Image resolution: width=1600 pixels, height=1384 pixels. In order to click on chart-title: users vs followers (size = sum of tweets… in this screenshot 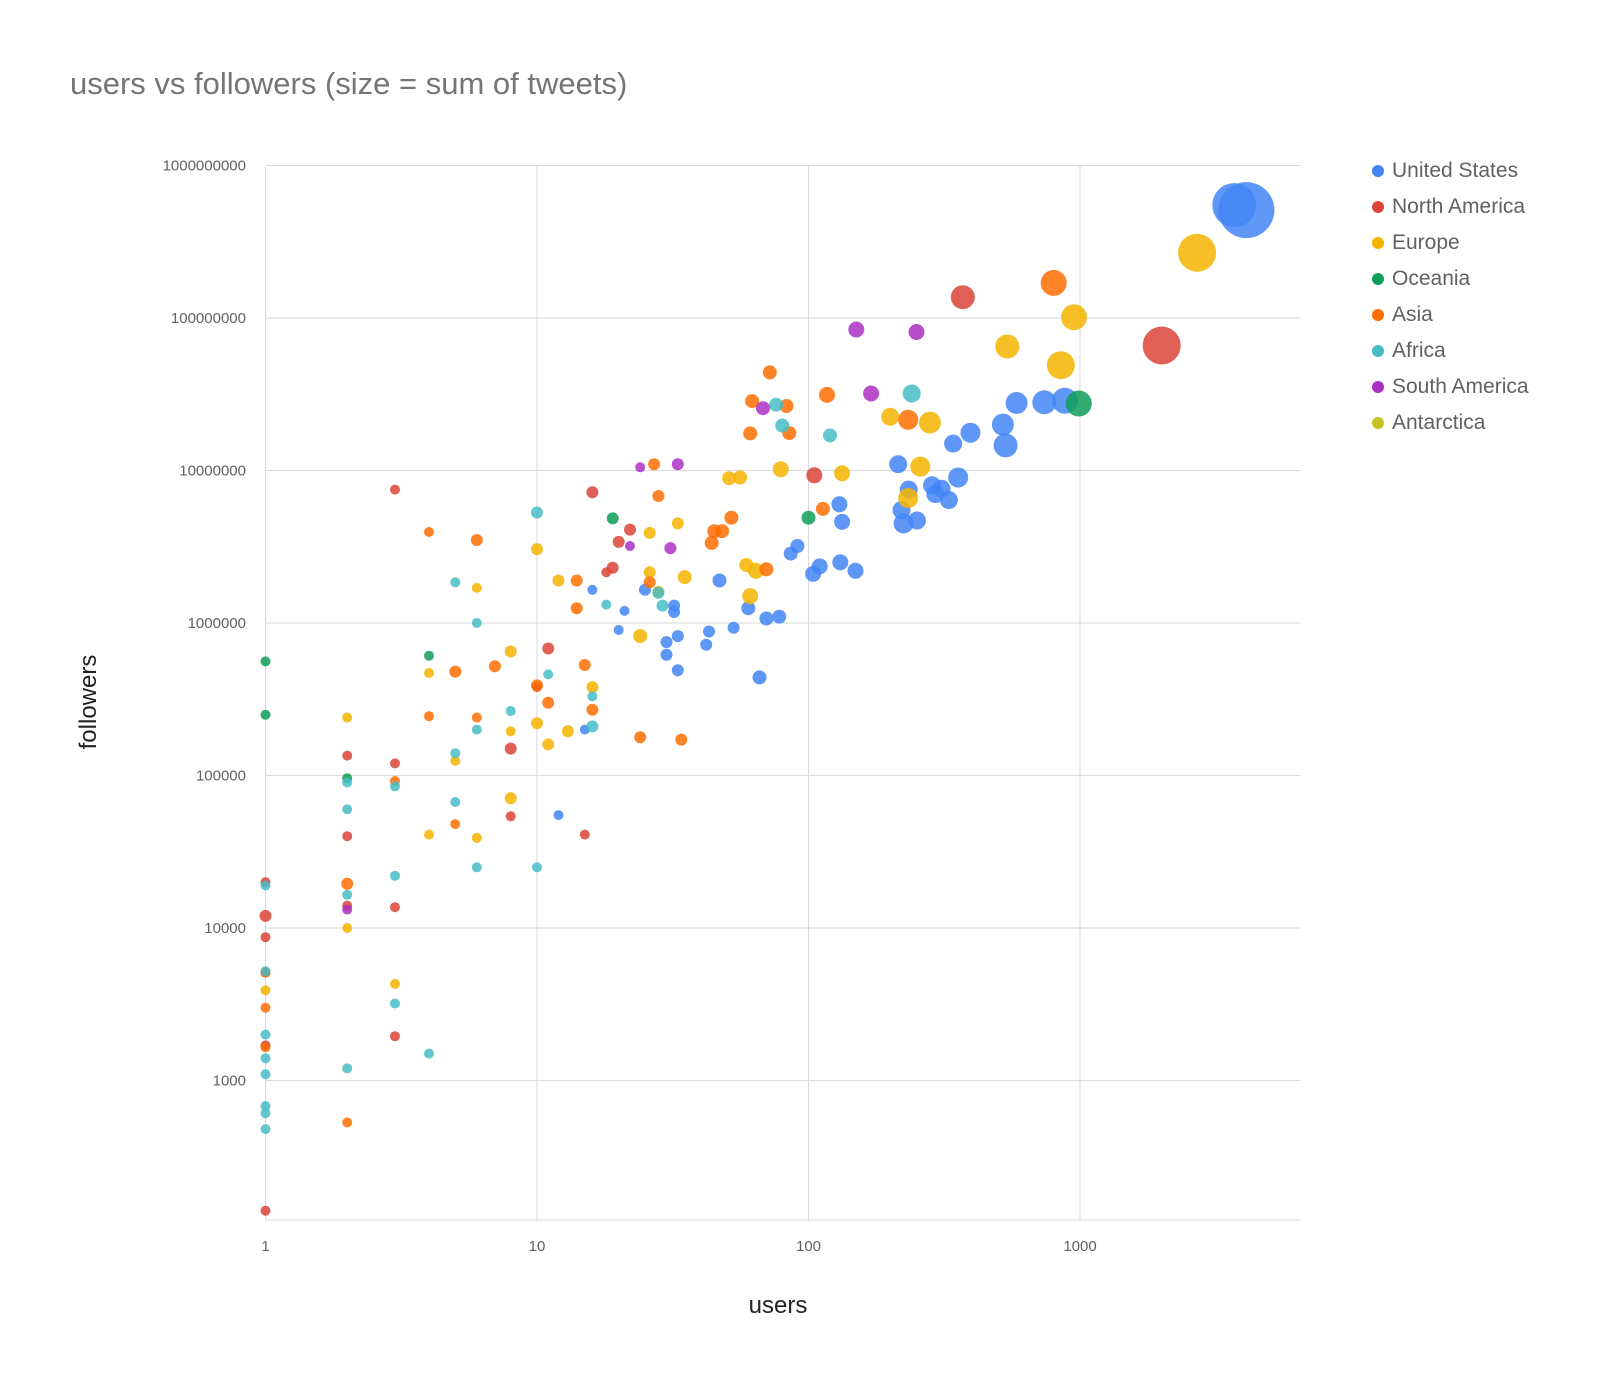, I will do `click(349, 83)`.